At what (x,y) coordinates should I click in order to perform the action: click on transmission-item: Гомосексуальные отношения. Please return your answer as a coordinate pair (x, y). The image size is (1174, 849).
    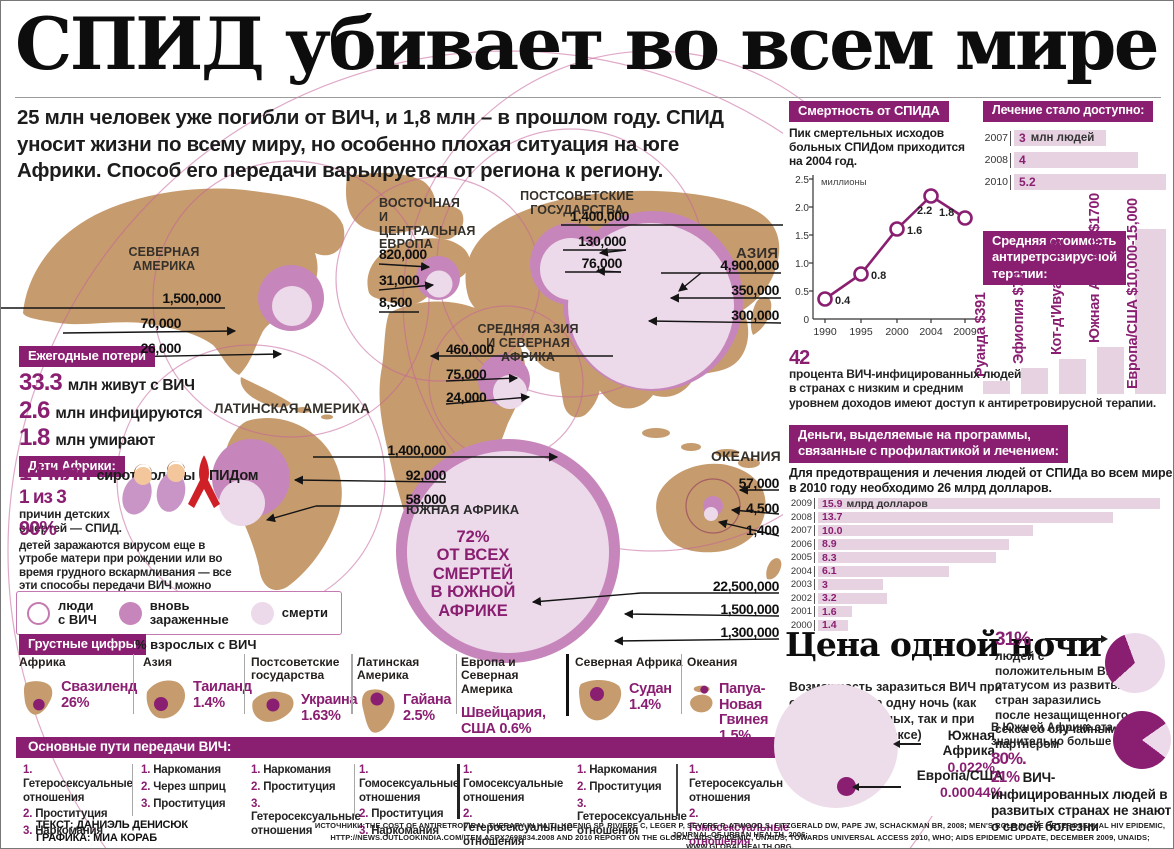
    Looking at the image, I should click on (409, 790).